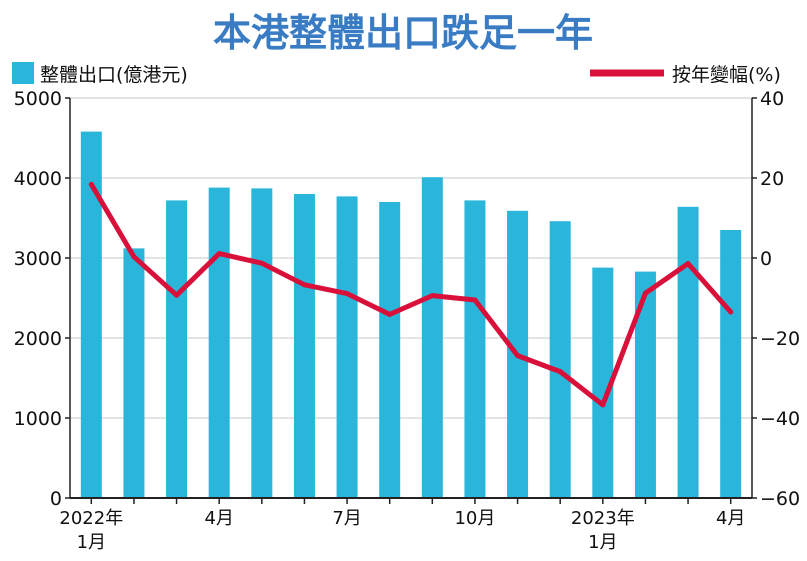 Image resolution: width=807 pixels, height=561 pixels. I want to click on right-tick-label: −60, so click(780, 499).